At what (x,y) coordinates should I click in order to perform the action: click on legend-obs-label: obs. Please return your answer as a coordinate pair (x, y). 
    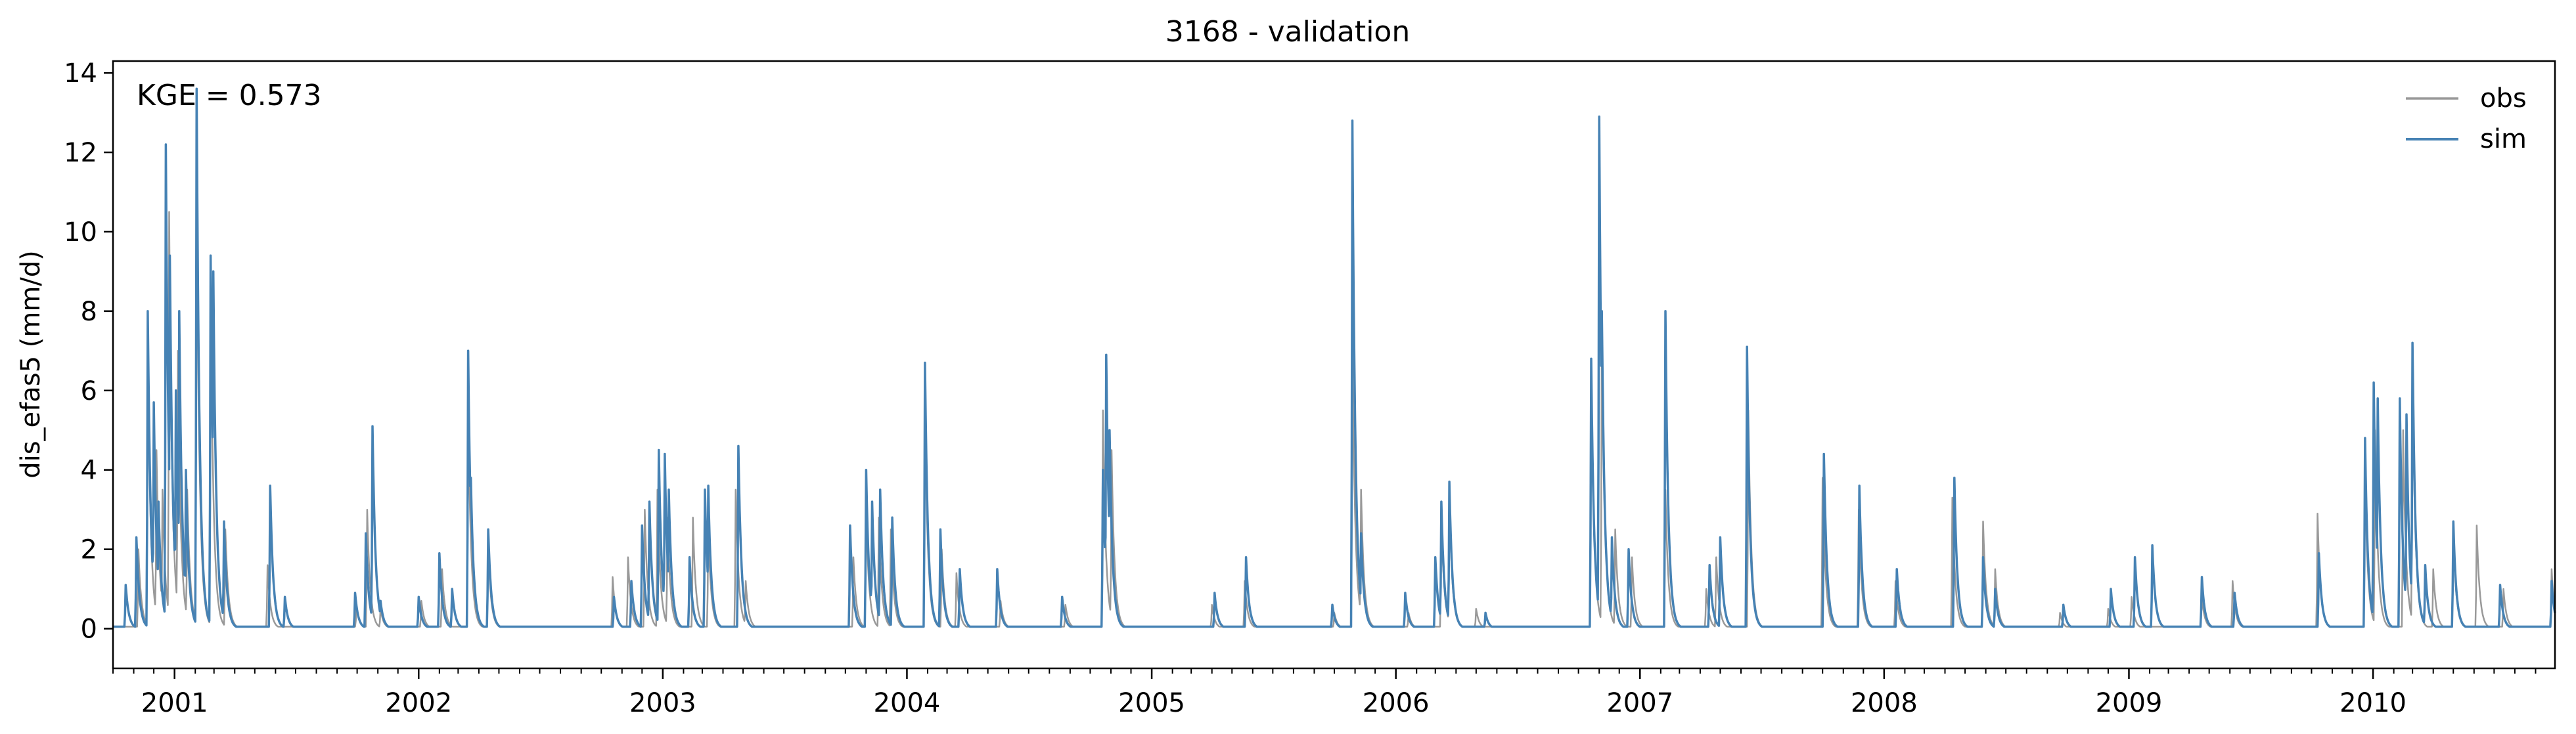
    Looking at the image, I should click on (2503, 98).